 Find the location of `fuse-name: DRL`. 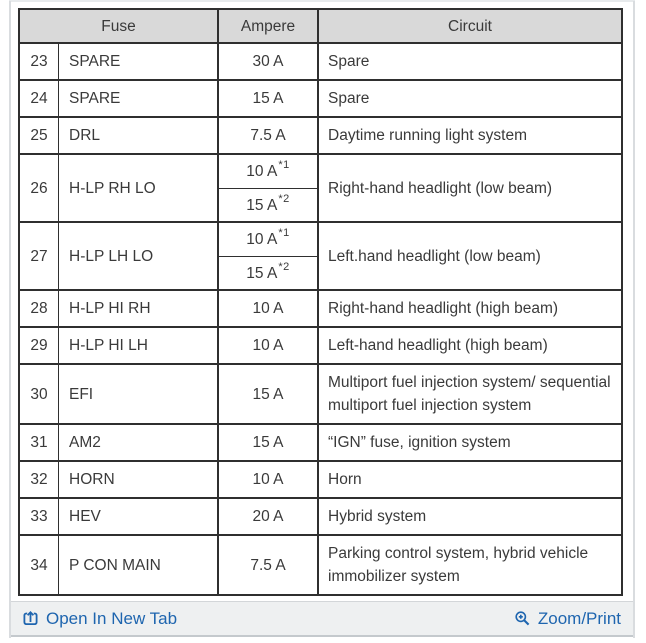

fuse-name: DRL is located at coordinates (85, 135).